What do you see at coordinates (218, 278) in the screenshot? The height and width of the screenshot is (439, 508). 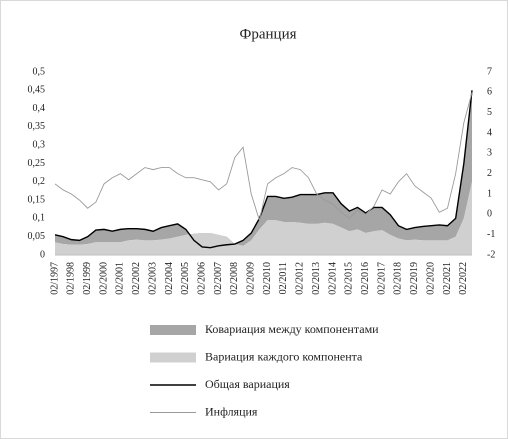 I see `x-tick-label: 02/2007` at bounding box center [218, 278].